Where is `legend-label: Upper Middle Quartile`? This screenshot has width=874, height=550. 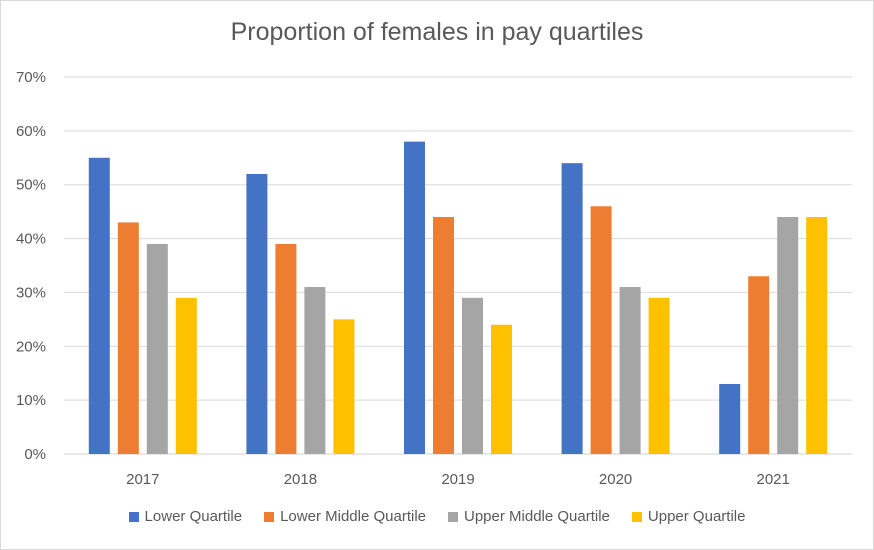 legend-label: Upper Middle Quartile is located at coordinates (537, 516).